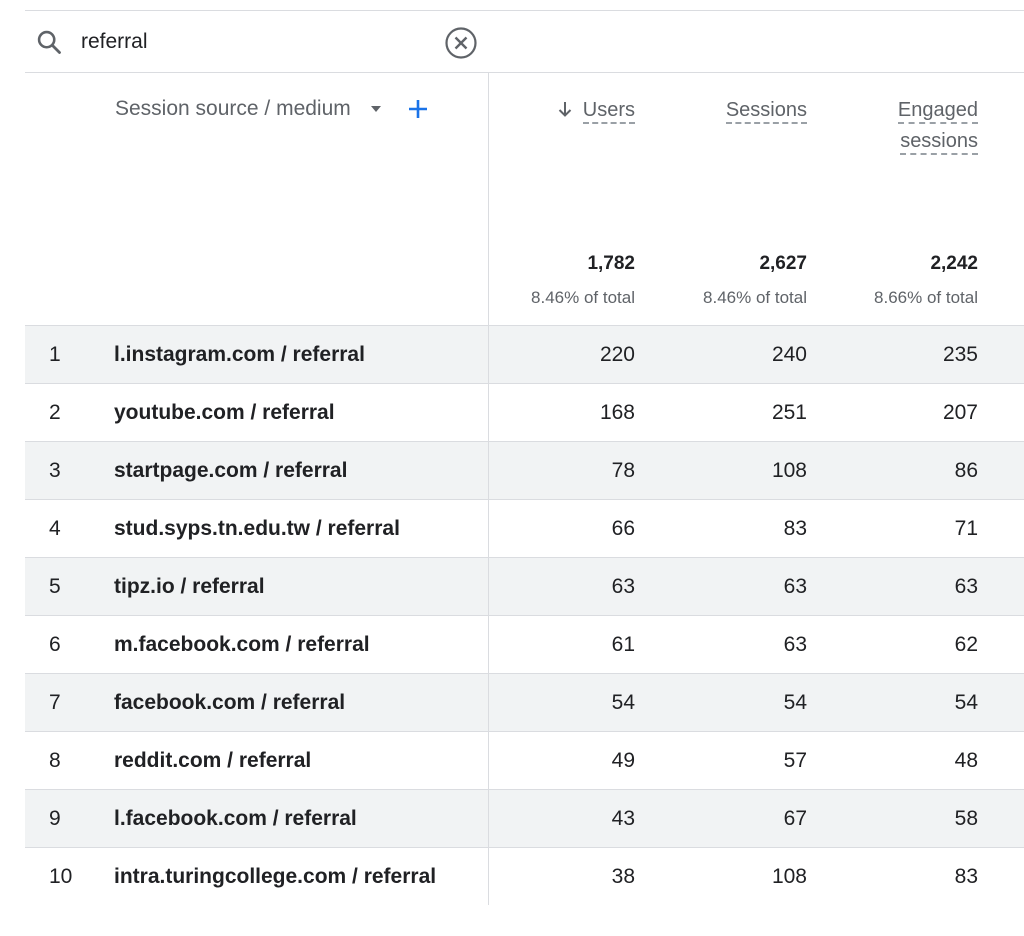  I want to click on row-sessions: 67, so click(795, 818).